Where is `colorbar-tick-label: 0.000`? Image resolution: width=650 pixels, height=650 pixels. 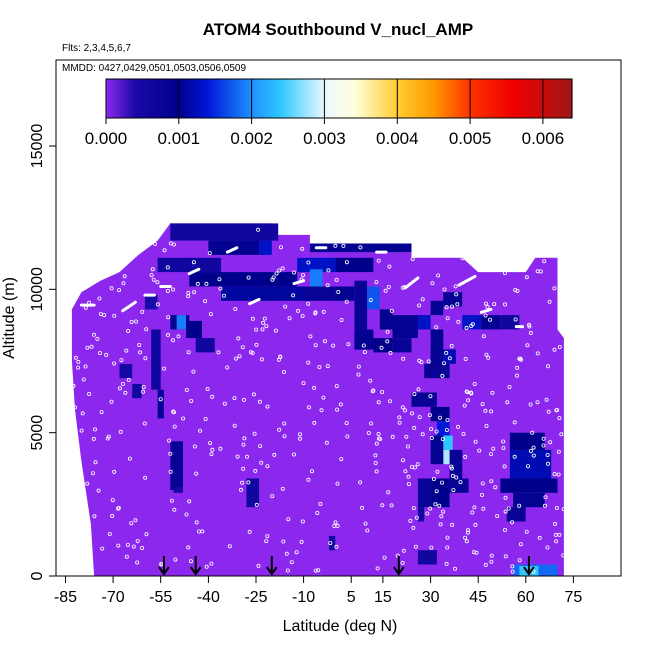 colorbar-tick-label: 0.000 is located at coordinates (106, 138).